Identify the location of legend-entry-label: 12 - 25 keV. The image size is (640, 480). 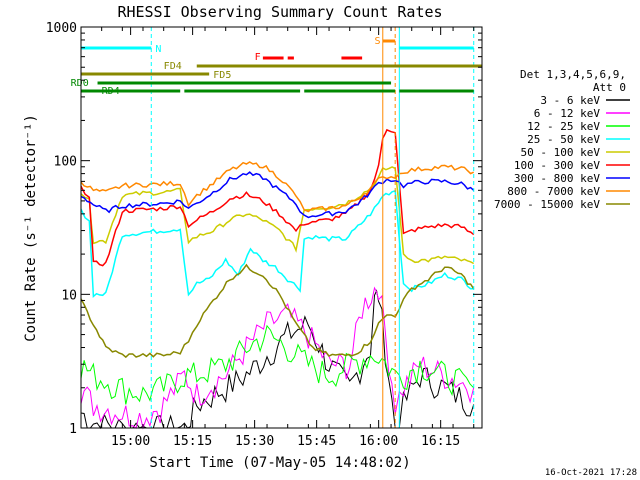
(563, 126).